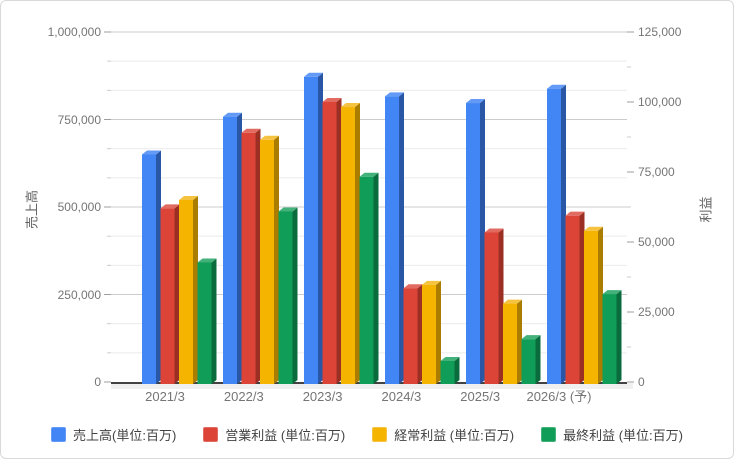 This screenshot has height=459, width=734. What do you see at coordinates (450, 359) in the screenshot?
I see `bar-net-profit-3-top` at bounding box center [450, 359].